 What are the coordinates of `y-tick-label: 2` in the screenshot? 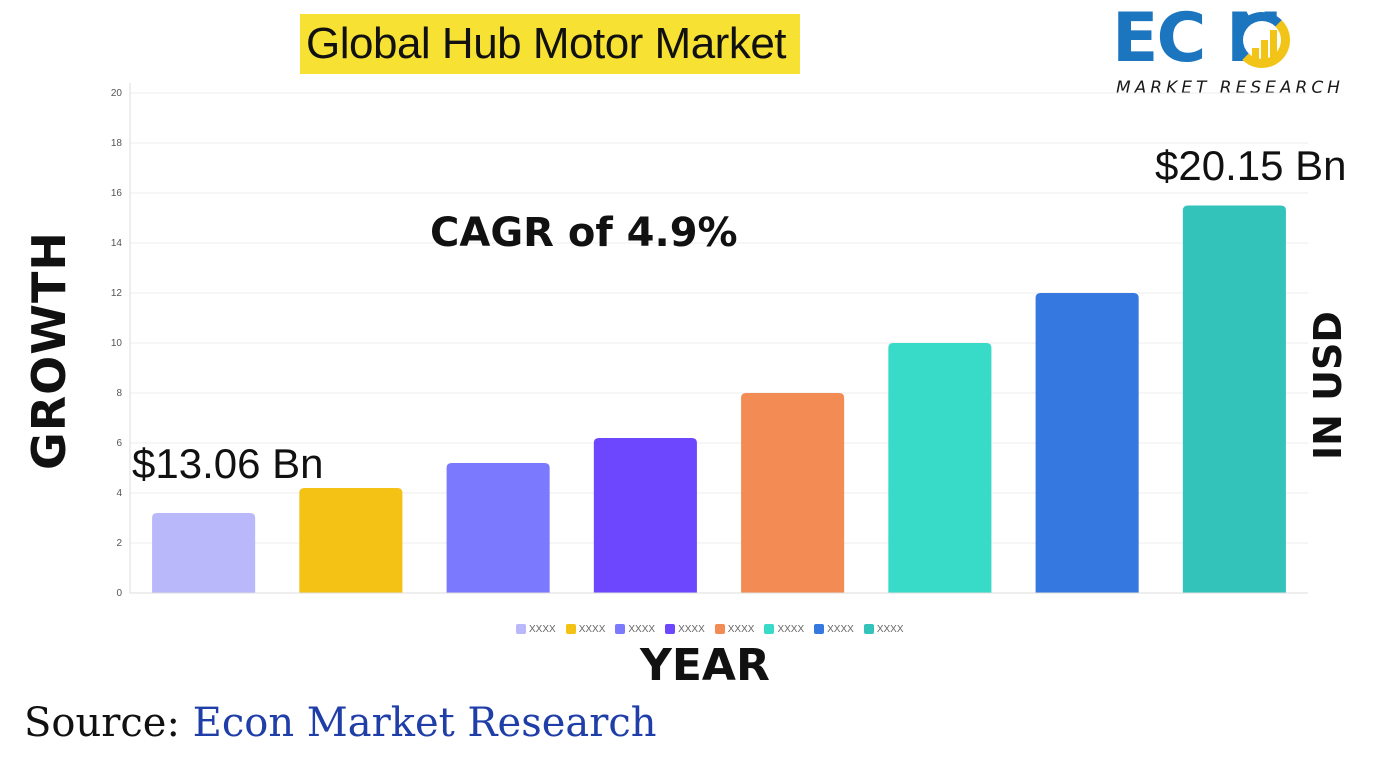 It's located at (119, 543).